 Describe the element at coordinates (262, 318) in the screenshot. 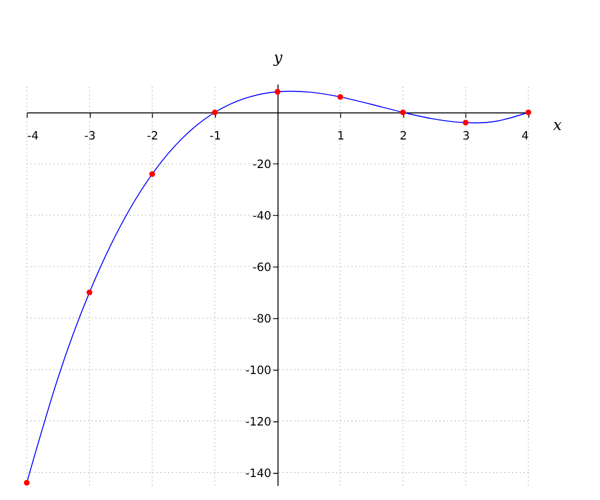

I see `y-tick-label: -80` at that location.